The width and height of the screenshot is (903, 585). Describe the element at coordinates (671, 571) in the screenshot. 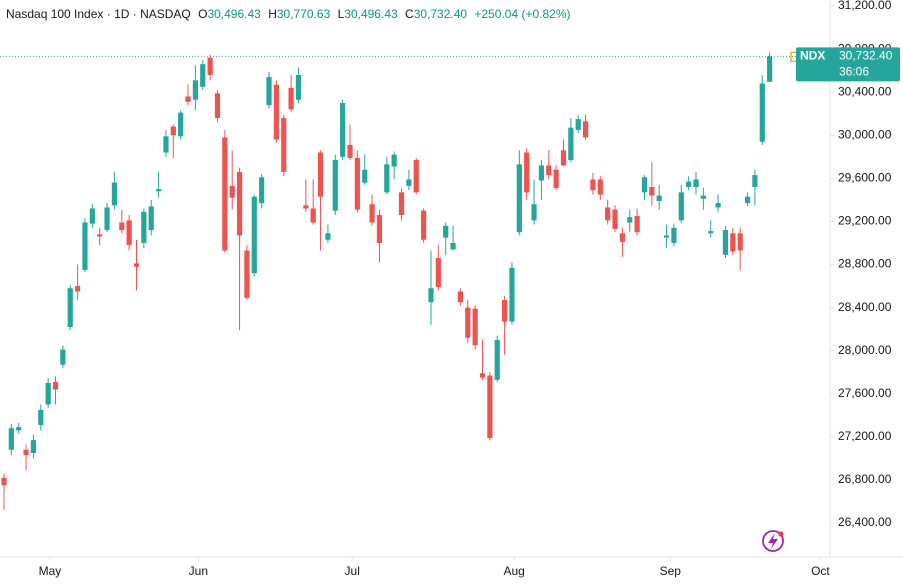

I see `x-tick-label: Sep` at that location.